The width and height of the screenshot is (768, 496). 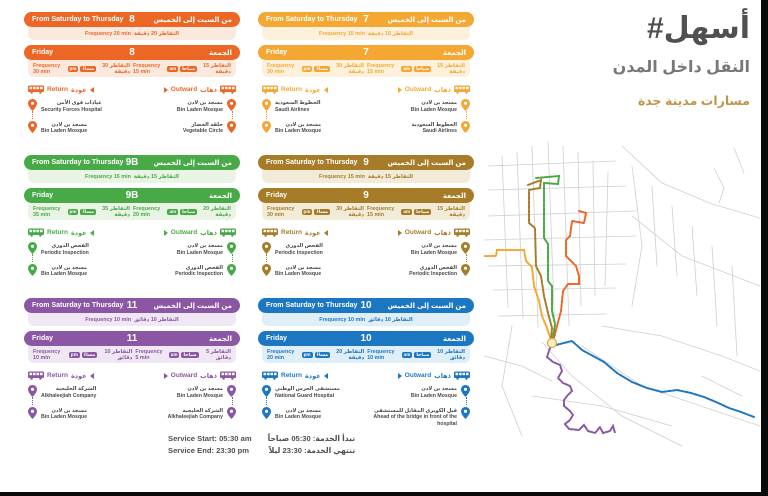 What do you see at coordinates (69, 395) in the screenshot?
I see `stop-name-en: Alkhaleejiah Company` at bounding box center [69, 395].